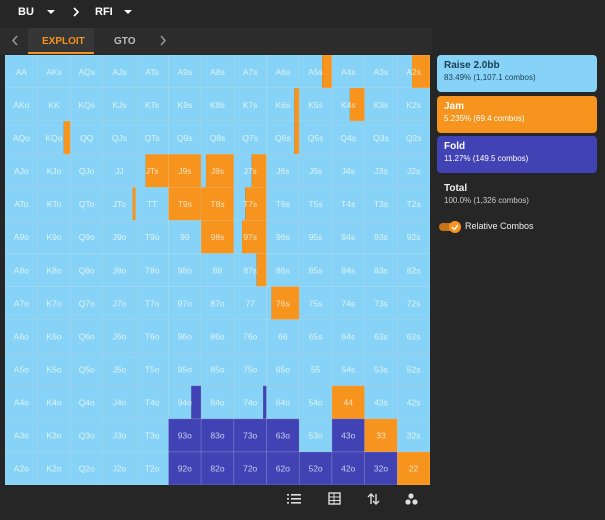 This screenshot has height=520, width=605. Describe the element at coordinates (152, 469) in the screenshot. I see `hand-label: T2o` at that location.